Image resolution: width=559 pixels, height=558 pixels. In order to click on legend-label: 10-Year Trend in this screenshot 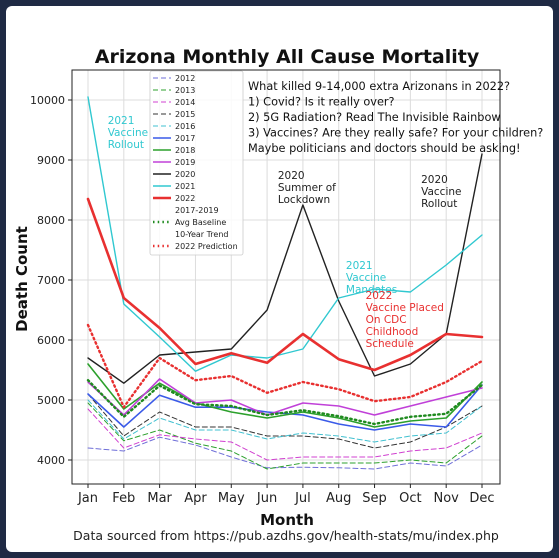, I will do `click(202, 234)`.